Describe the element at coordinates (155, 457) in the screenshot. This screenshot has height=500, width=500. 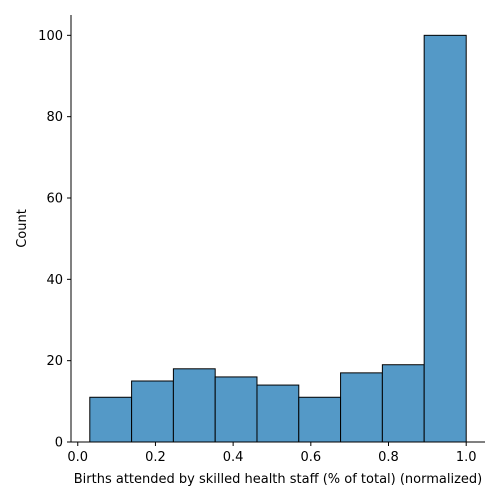
I see `x-tick-label-1: 0.2` at that location.